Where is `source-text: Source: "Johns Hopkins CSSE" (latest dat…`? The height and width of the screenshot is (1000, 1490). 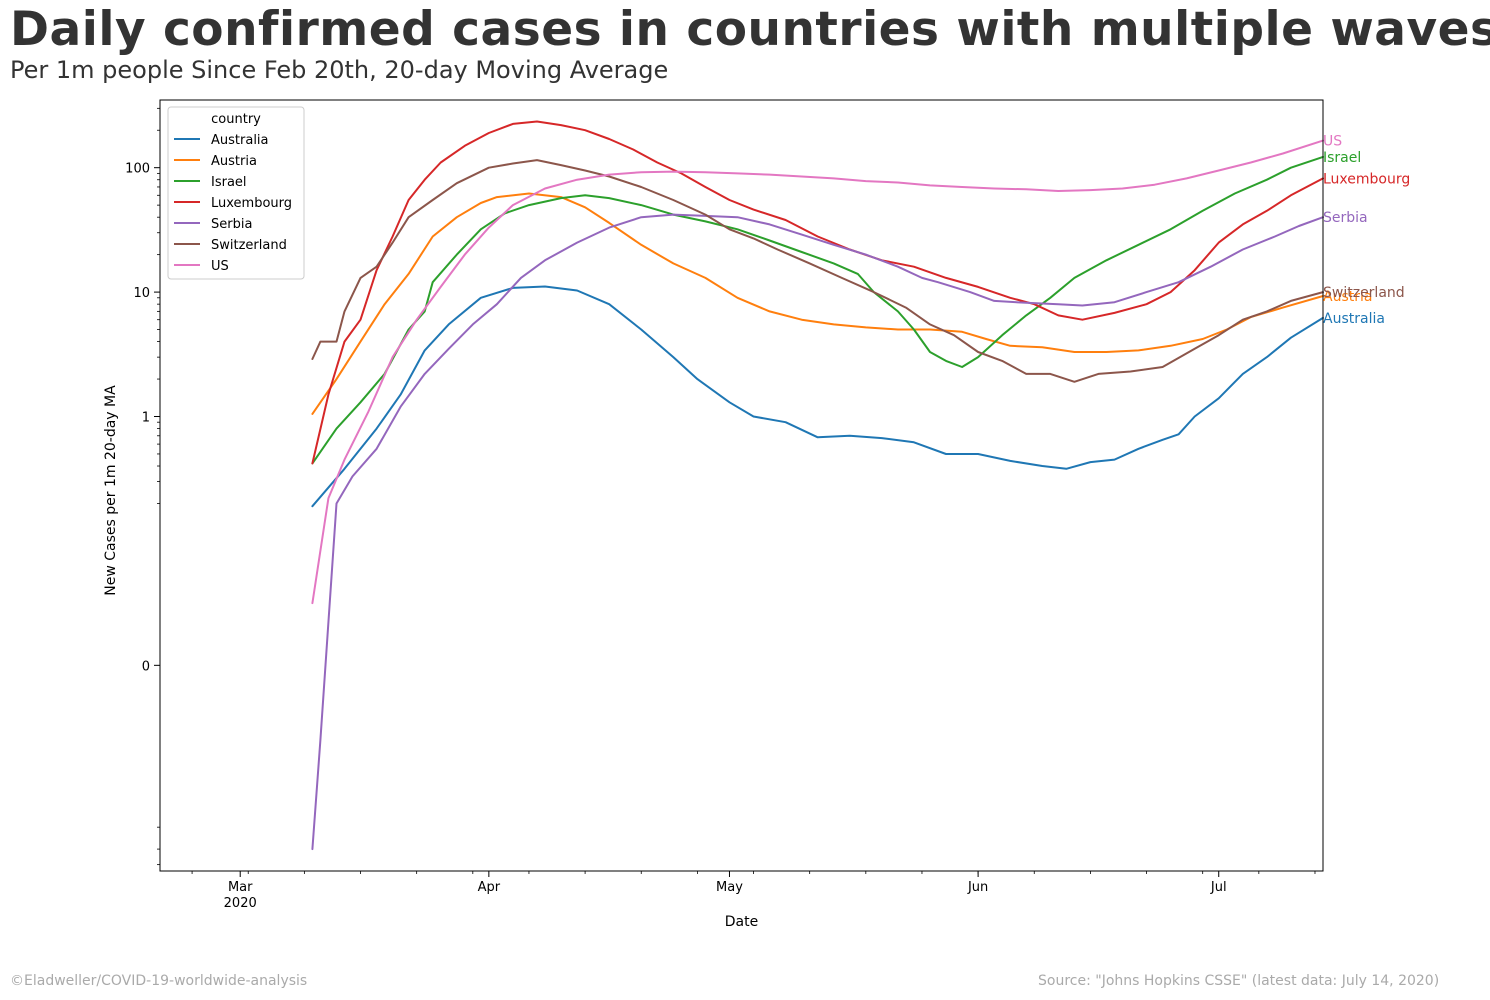 source-text: Source: "Johns Hopkins CSSE" (latest dat… is located at coordinates (1239, 981).